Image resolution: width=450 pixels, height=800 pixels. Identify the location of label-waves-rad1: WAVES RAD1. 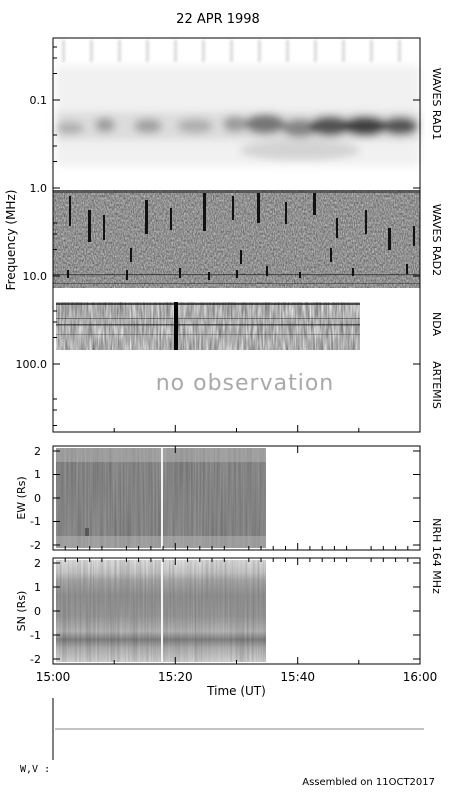
(436, 104).